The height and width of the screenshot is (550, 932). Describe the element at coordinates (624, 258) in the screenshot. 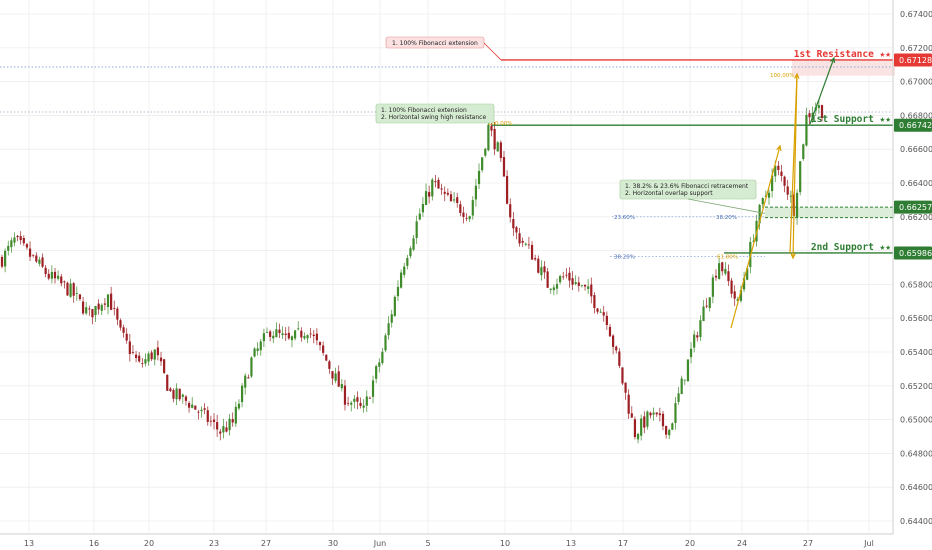

I see `fib-label-38b: 38.20%` at that location.